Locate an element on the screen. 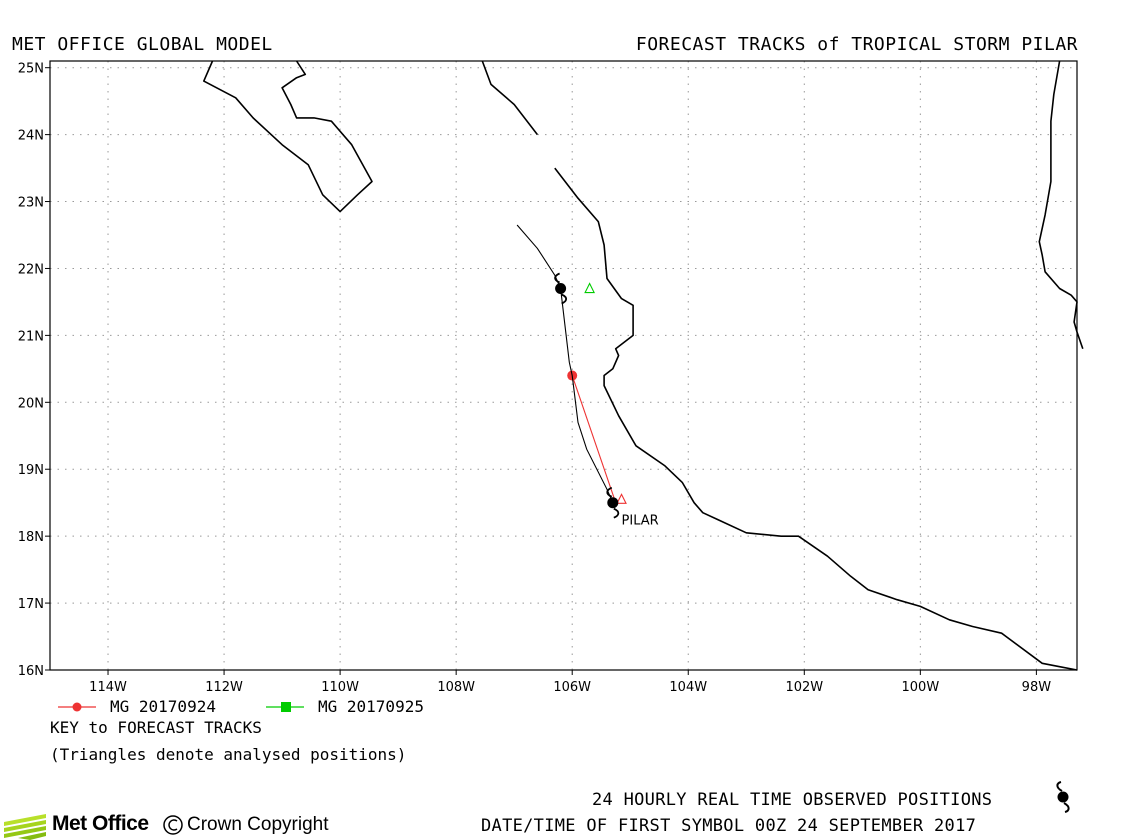 This screenshot has width=1130, height=840. legend-key-title: KEY to FORECAST TRACKS is located at coordinates (156, 727).